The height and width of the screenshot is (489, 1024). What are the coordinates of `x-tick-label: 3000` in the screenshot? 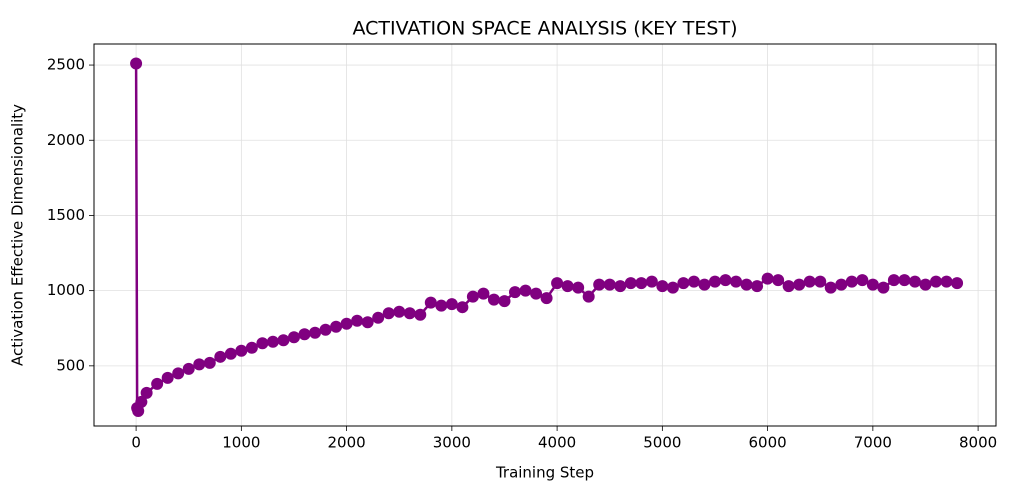 It's located at (452, 443).